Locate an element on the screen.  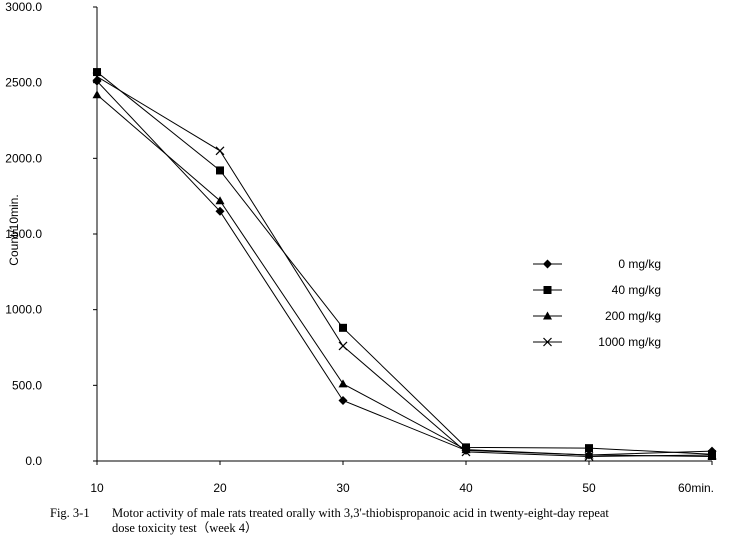
legend-entry-0-mg-kg: 0 mg/kg is located at coordinates (597, 264).